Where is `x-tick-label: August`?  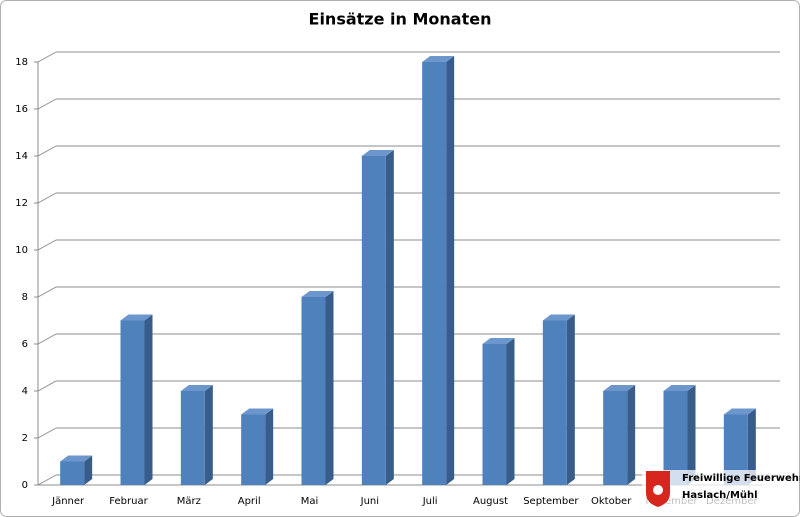 x-tick-label: August is located at coordinates (490, 501).